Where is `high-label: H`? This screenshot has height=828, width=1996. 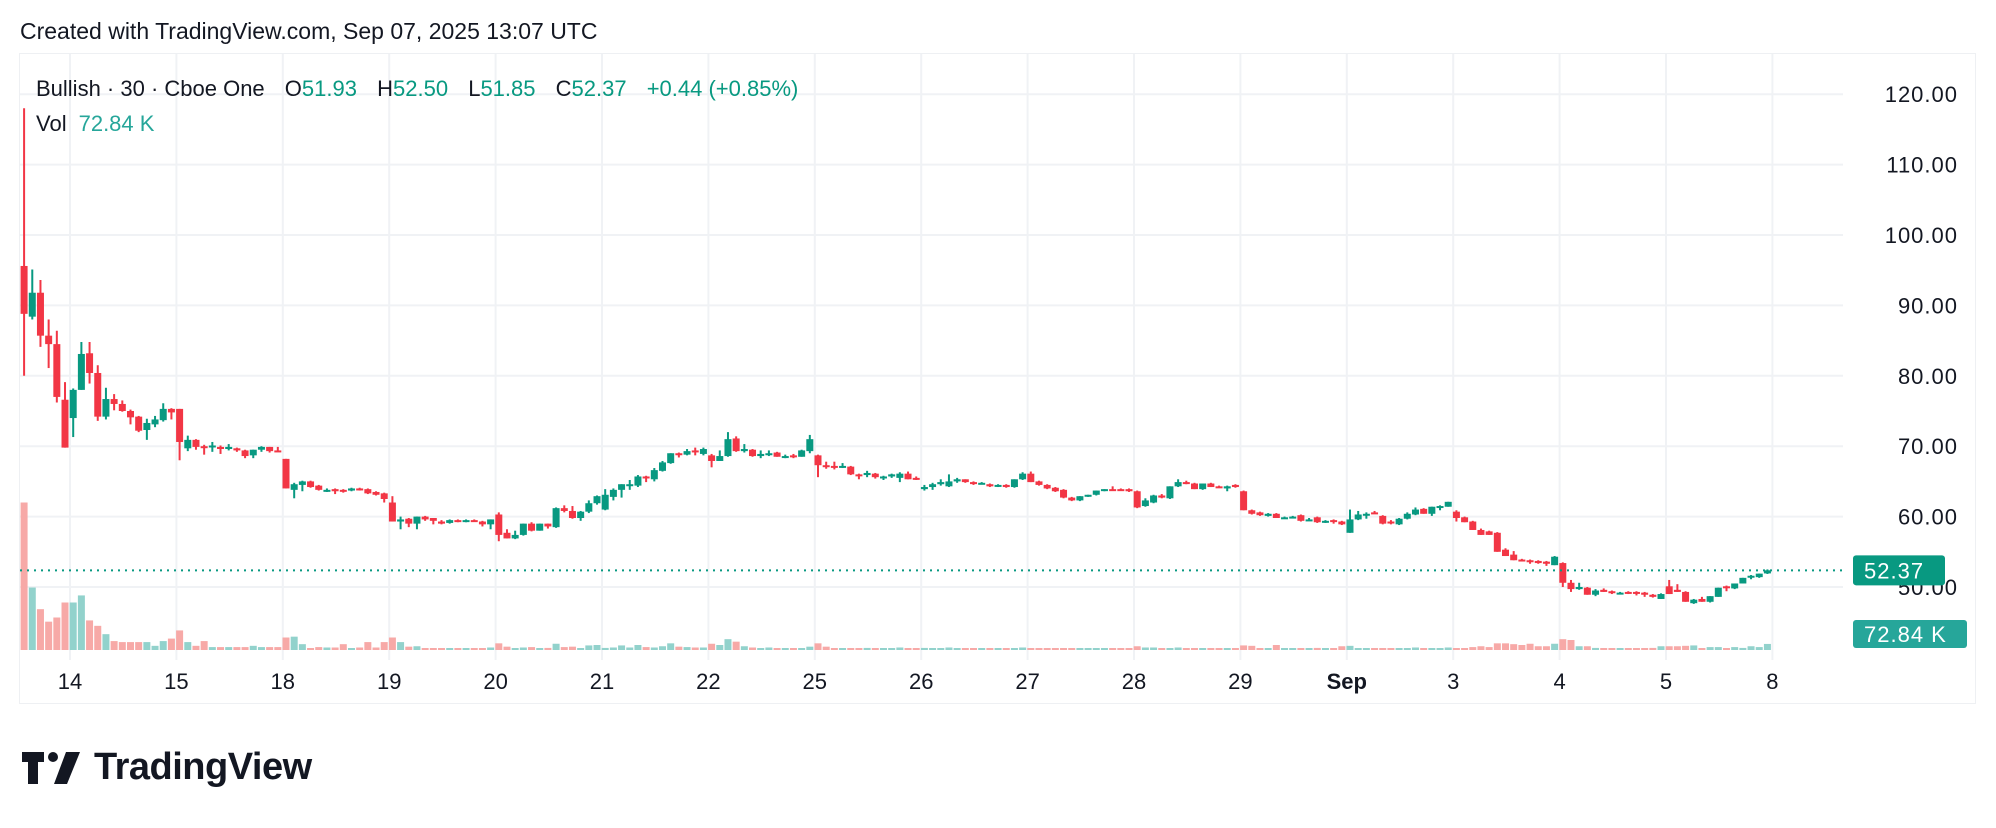
high-label: H is located at coordinates (385, 88).